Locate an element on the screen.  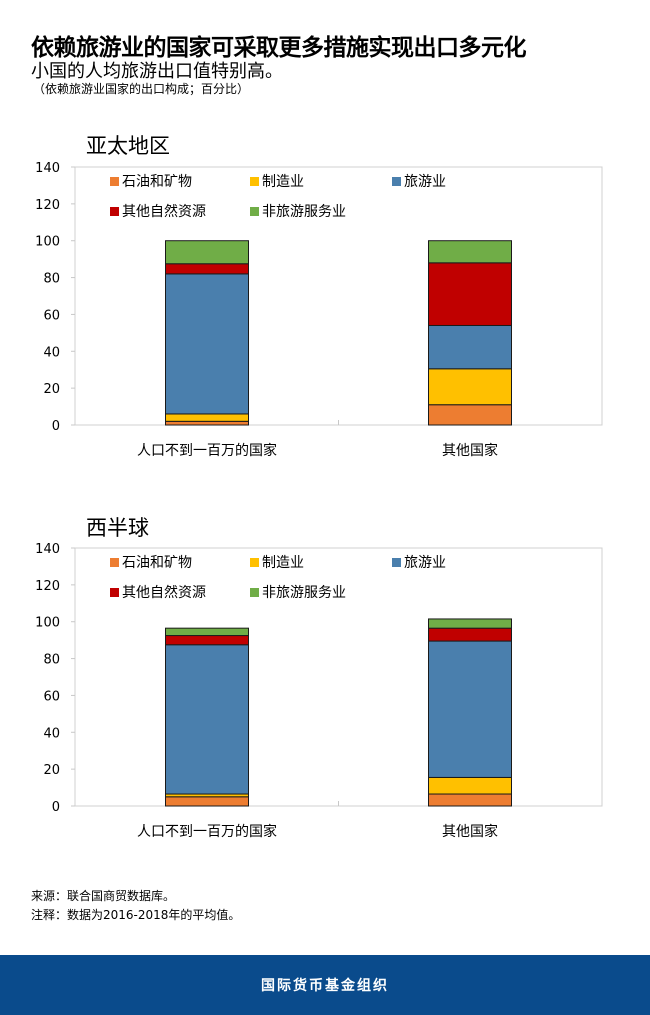
footer-bar: 国际货币基金组织 is located at coordinates (325, 985).